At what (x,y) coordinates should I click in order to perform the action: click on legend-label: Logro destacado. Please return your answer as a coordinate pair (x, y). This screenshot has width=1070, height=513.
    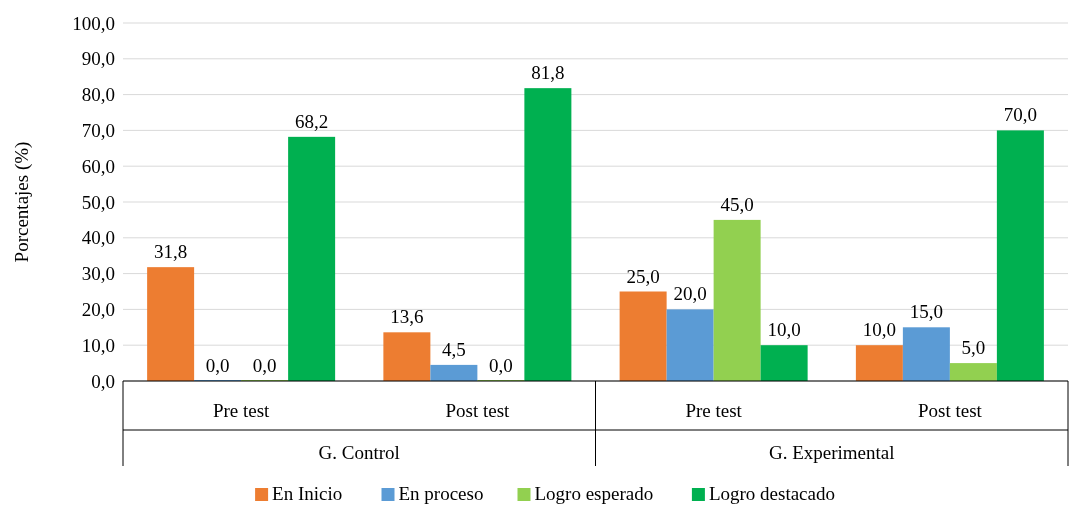
    Looking at the image, I should click on (771, 493).